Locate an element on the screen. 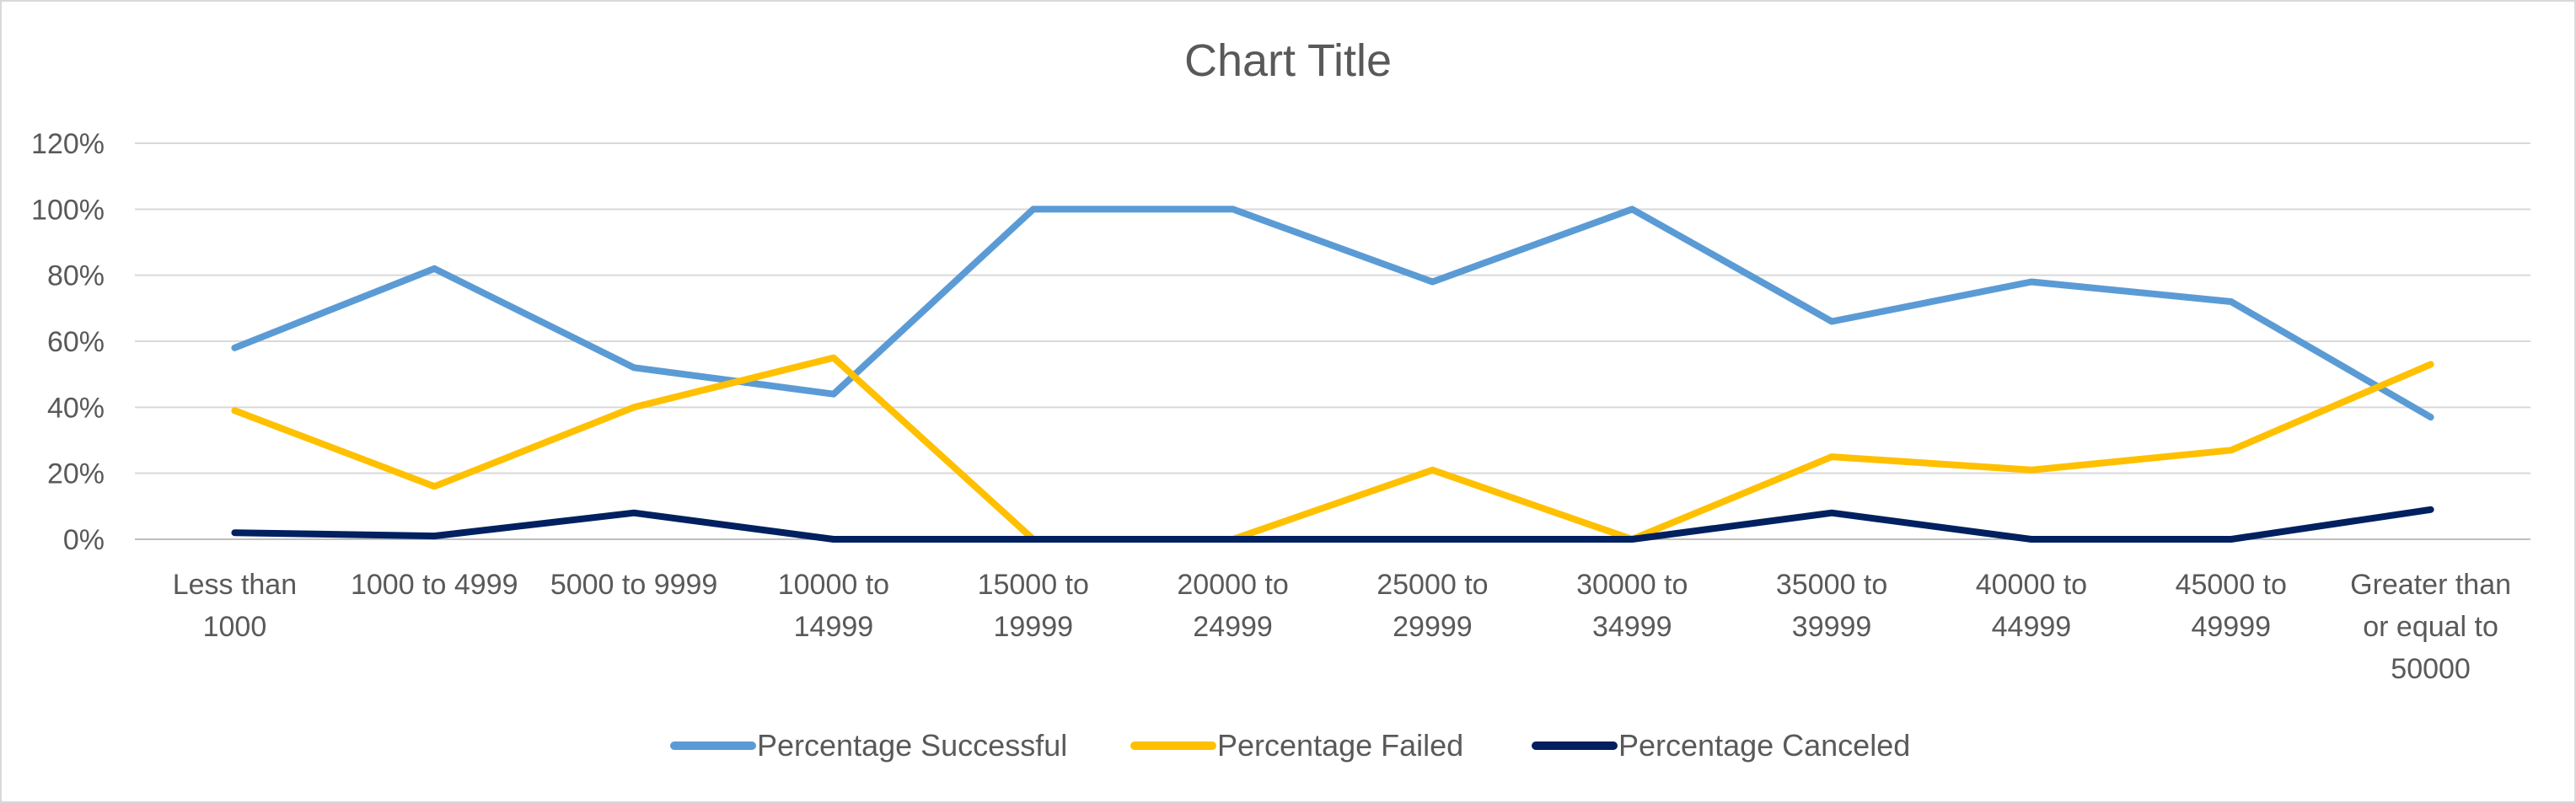  x-tick-label: 20000 to 24999 is located at coordinates (1232, 606).